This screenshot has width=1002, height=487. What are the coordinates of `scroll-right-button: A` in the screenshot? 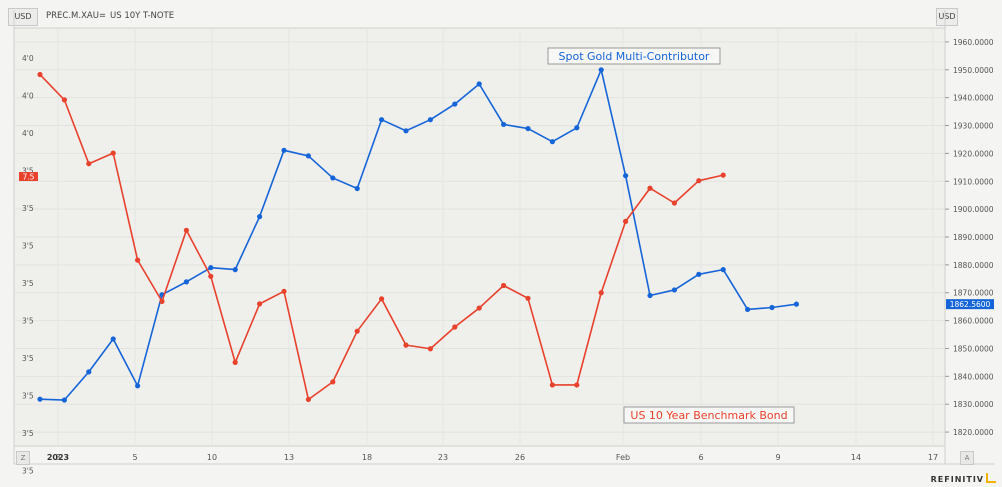 It's located at (967, 458).